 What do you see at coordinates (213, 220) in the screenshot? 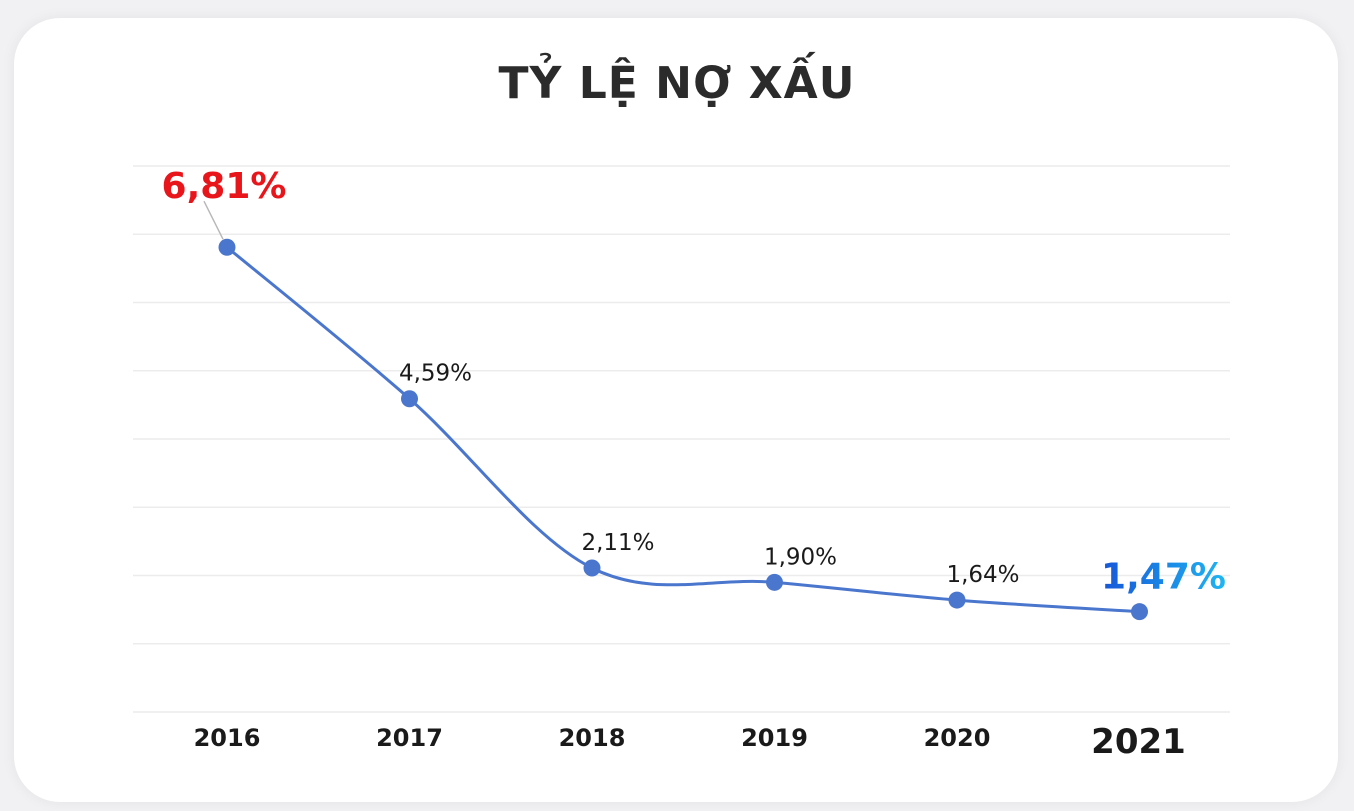
I see `leader-line` at bounding box center [213, 220].